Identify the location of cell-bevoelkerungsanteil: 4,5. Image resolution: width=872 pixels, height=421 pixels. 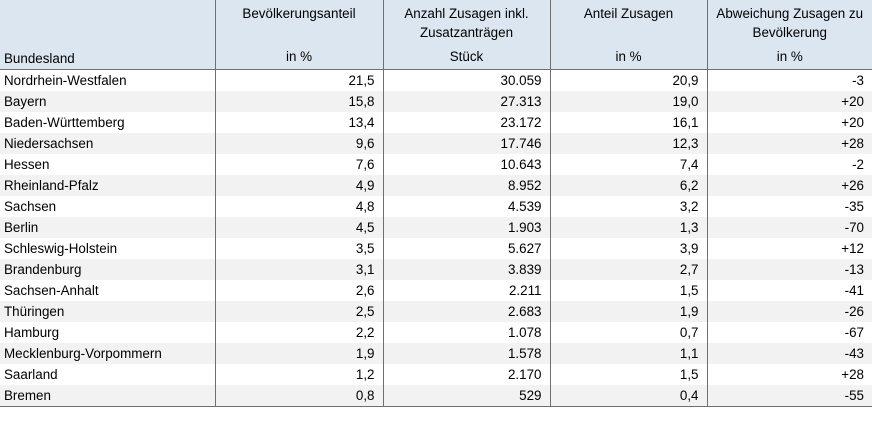
(299, 227).